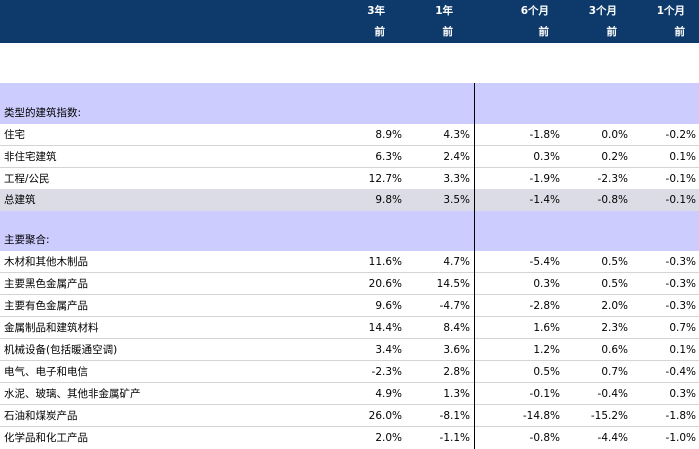 The image size is (699, 449). What do you see at coordinates (448, 32) in the screenshot?
I see `col-header-1y-sub: 前` at bounding box center [448, 32].